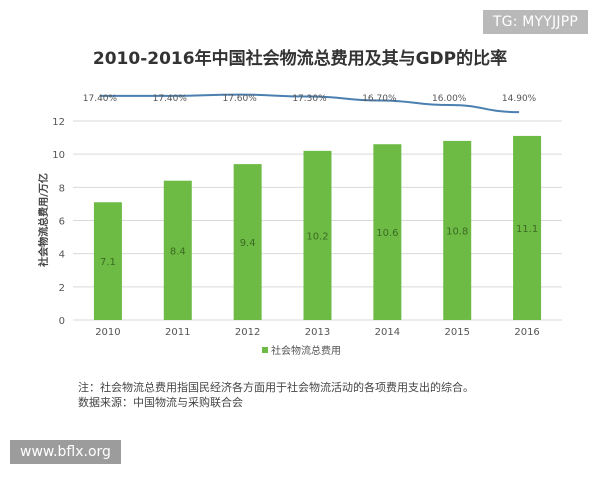 This screenshot has height=480, width=600. I want to click on x-tick-label: 2013, so click(317, 332).